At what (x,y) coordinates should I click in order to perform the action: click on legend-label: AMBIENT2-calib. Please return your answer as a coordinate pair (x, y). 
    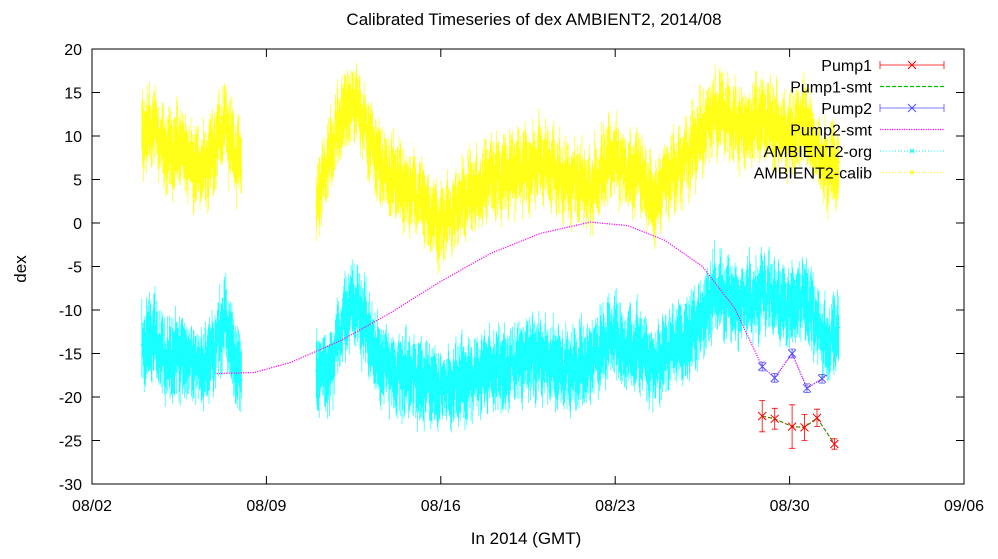
    Looking at the image, I should click on (813, 174).